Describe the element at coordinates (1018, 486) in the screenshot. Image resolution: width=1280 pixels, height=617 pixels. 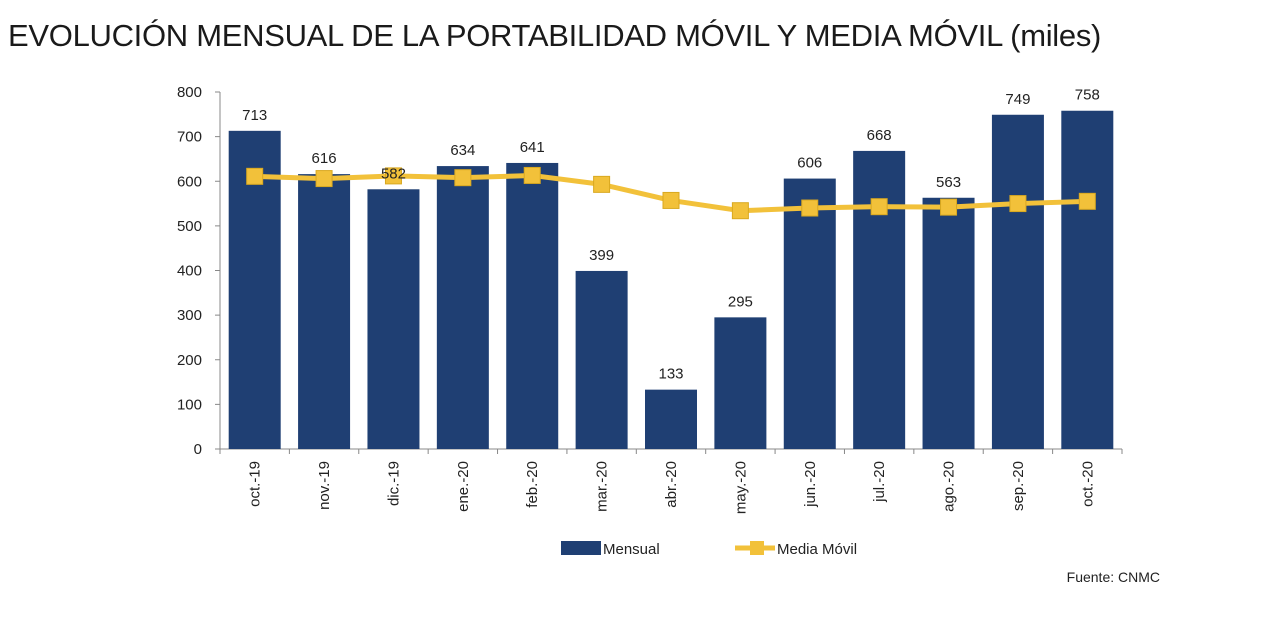
I see `x-tick-label: sep.-20` at that location.